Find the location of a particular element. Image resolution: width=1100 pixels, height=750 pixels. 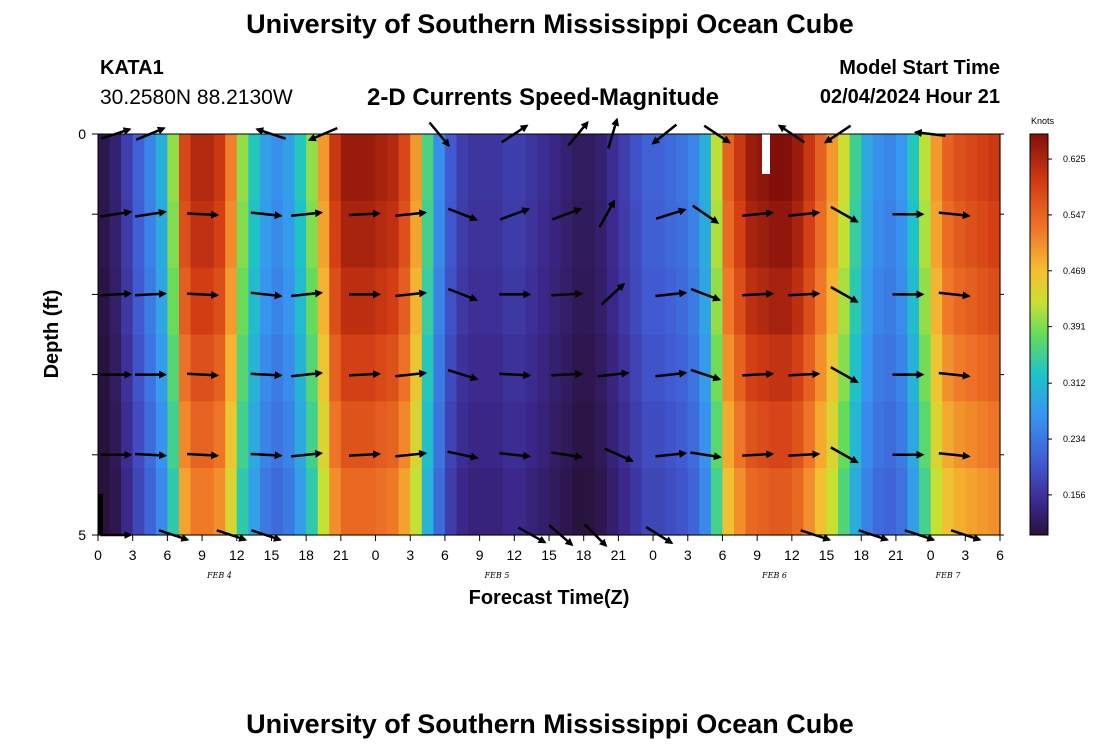

colorbar-tick-label: 0.625 is located at coordinates (1074, 159).